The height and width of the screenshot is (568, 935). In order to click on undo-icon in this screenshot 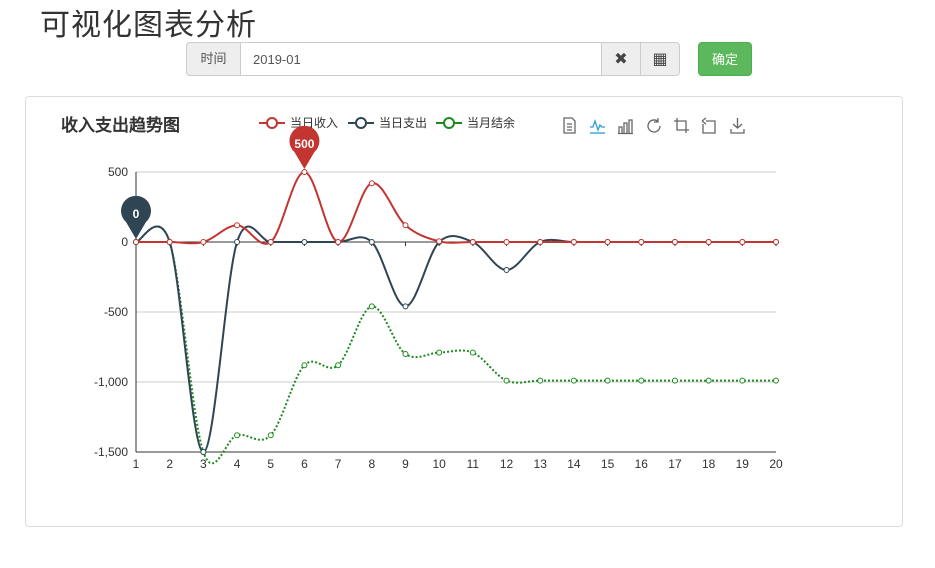, I will do `click(708, 125)`.